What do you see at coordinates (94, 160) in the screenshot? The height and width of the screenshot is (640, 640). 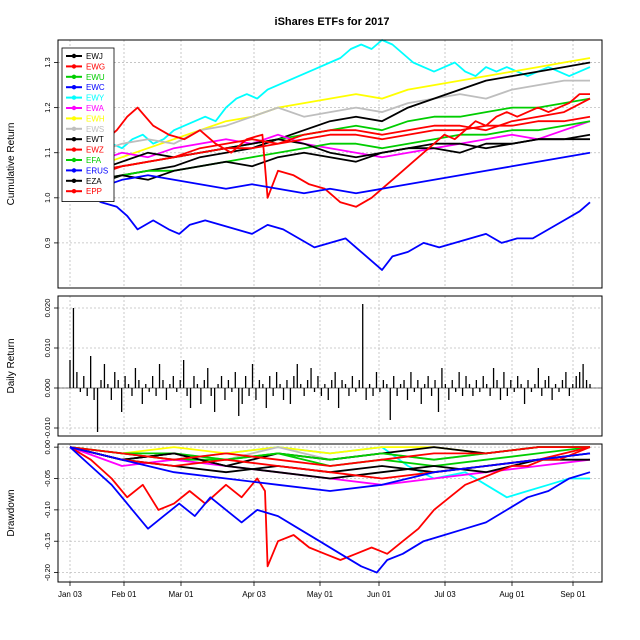 I see `legend-label: EFA` at bounding box center [94, 160].